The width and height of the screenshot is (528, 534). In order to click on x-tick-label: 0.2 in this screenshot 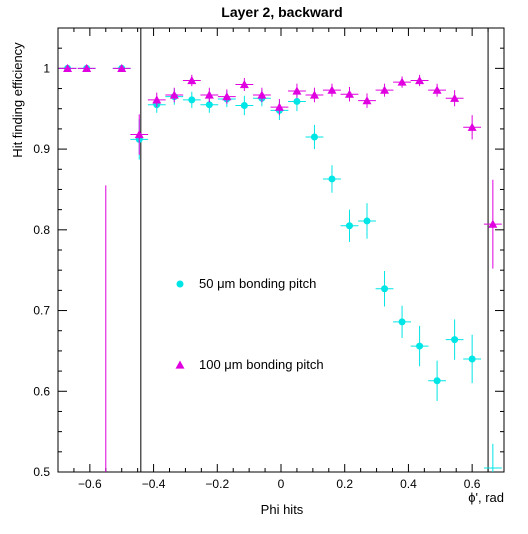, I will do `click(344, 484)`.